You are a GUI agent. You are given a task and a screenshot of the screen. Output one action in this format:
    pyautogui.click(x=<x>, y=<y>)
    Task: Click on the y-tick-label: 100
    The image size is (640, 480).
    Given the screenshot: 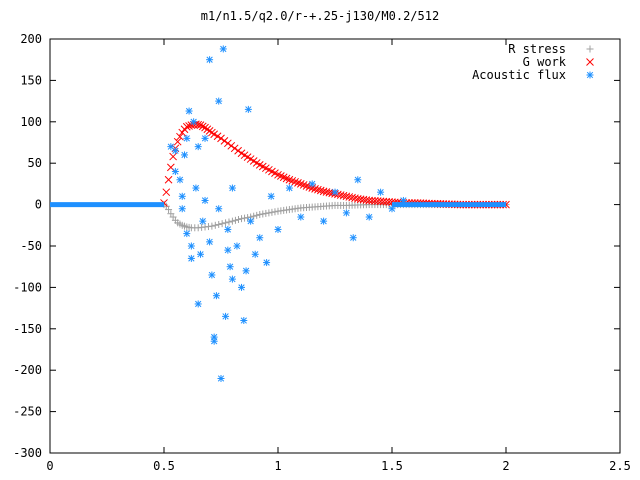 What is the action you would take?
    pyautogui.click(x=31, y=122)
    